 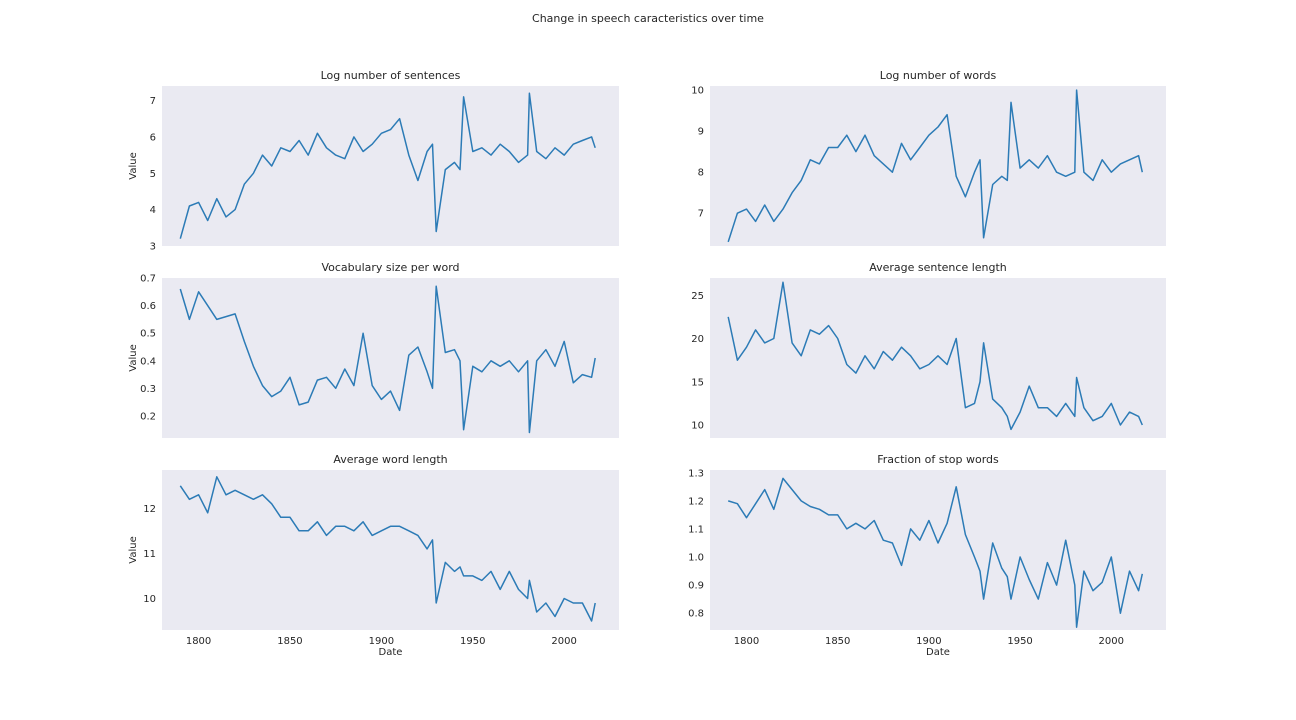 What do you see at coordinates (153, 174) in the screenshot?
I see `y-tick-label: 5` at bounding box center [153, 174].